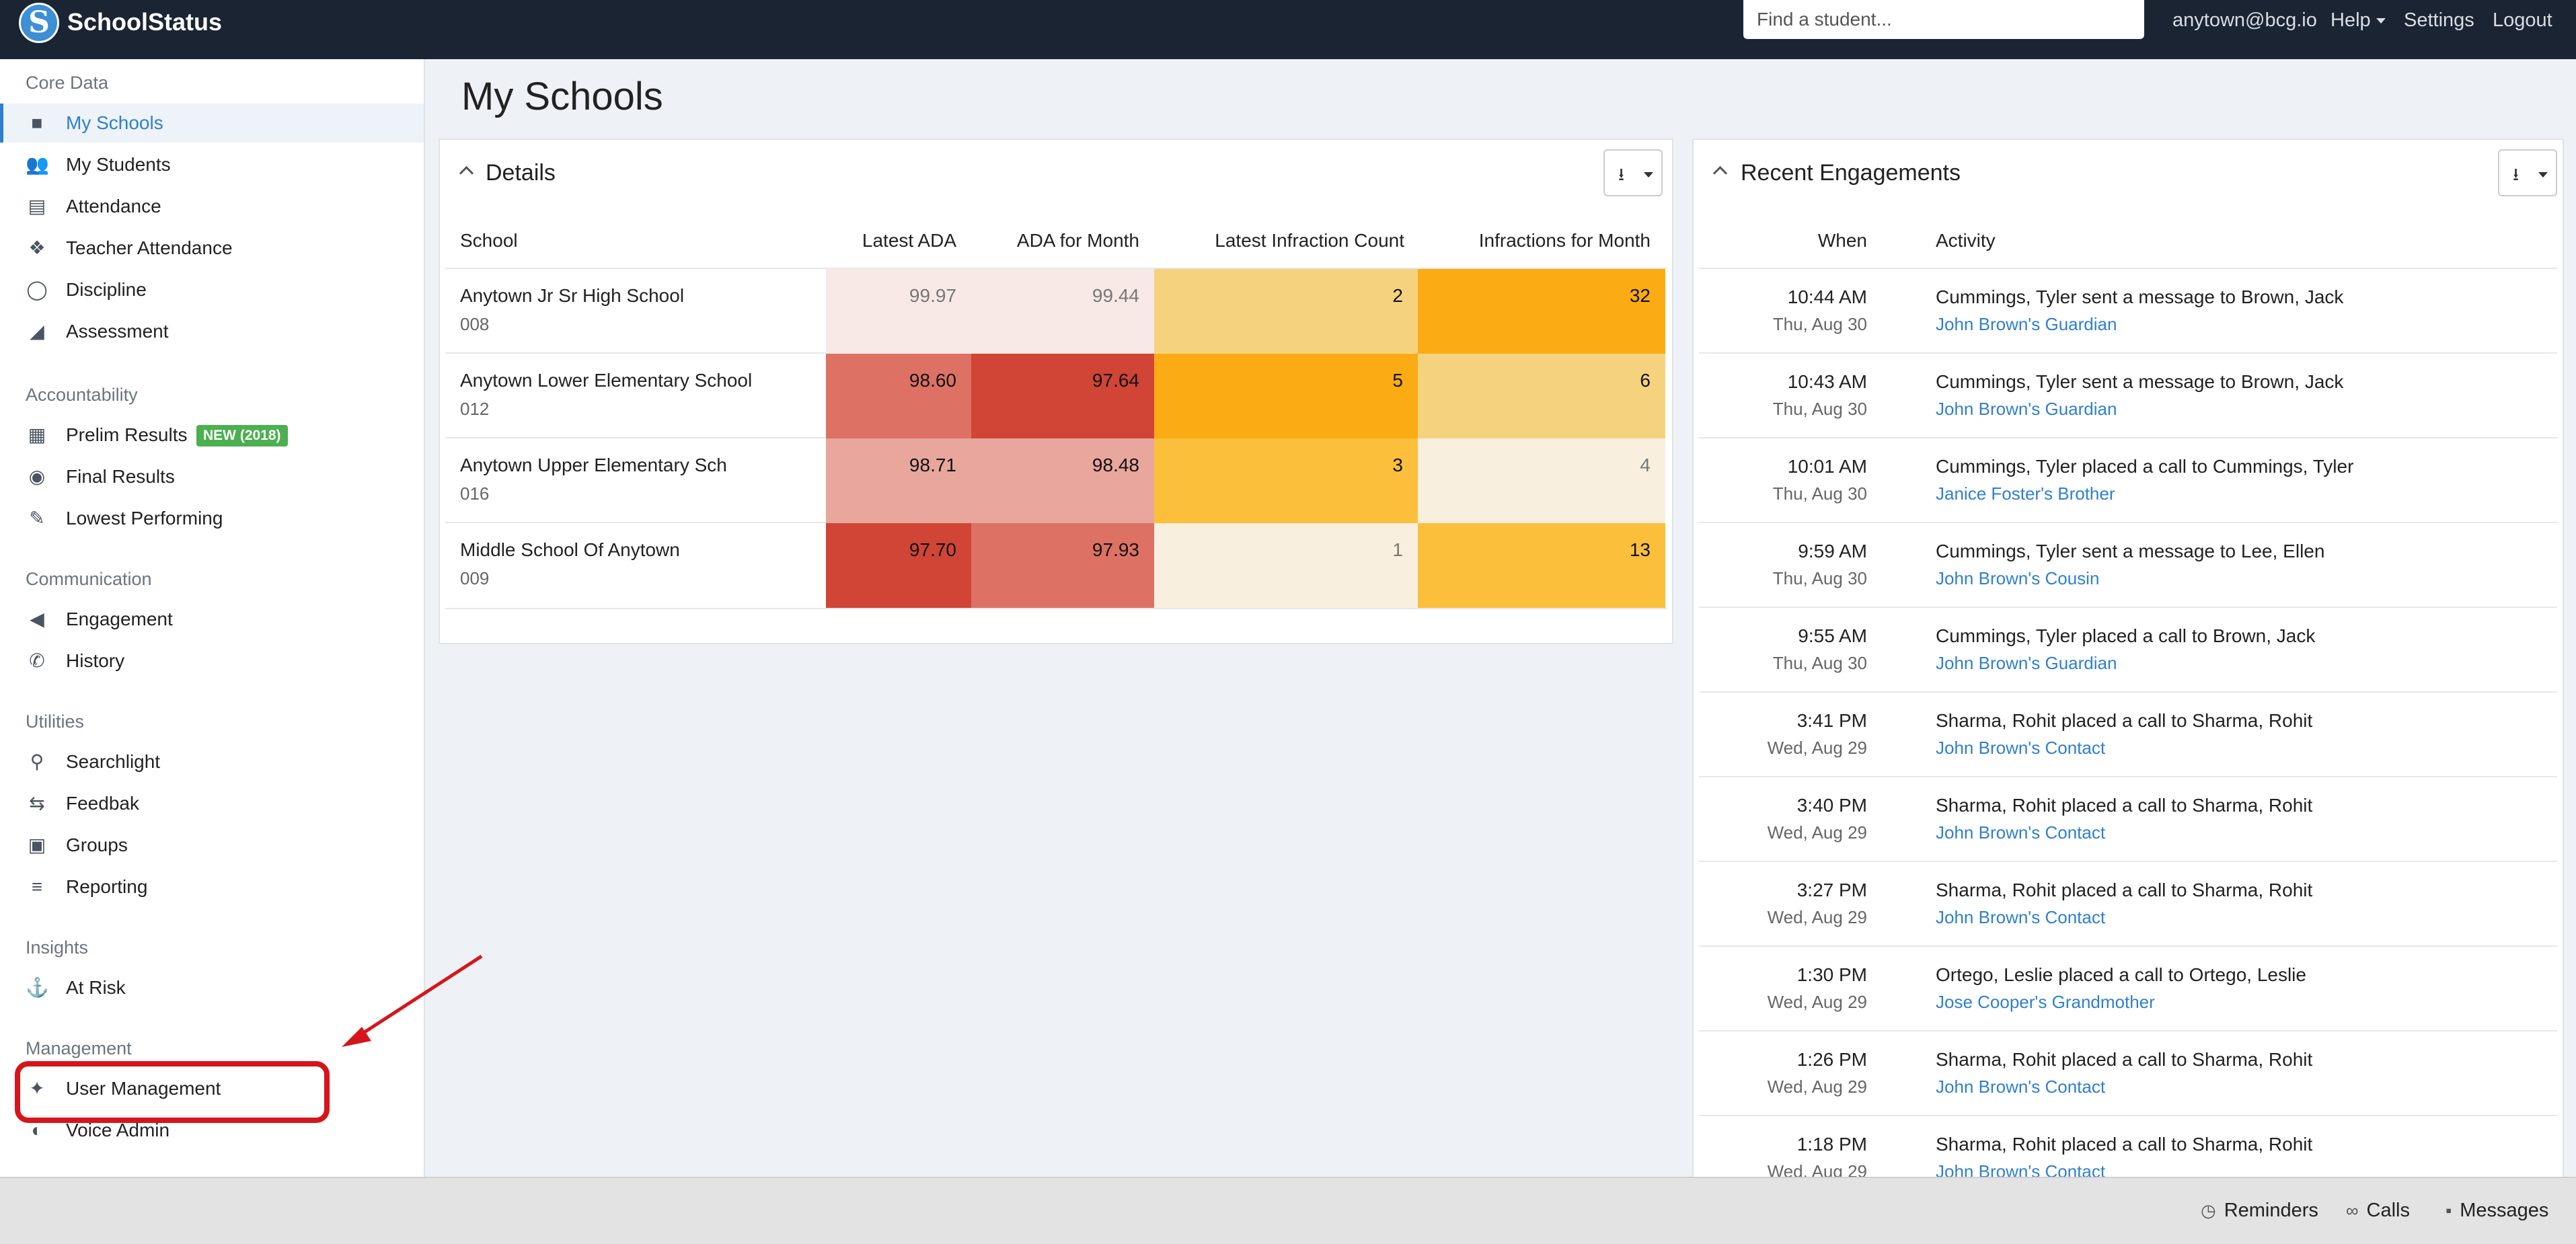 Image resolution: width=2576 pixels, height=1244 pixels. Describe the element at coordinates (1832, 635) in the screenshot. I see `engagement-time: 9:55 AM` at that location.